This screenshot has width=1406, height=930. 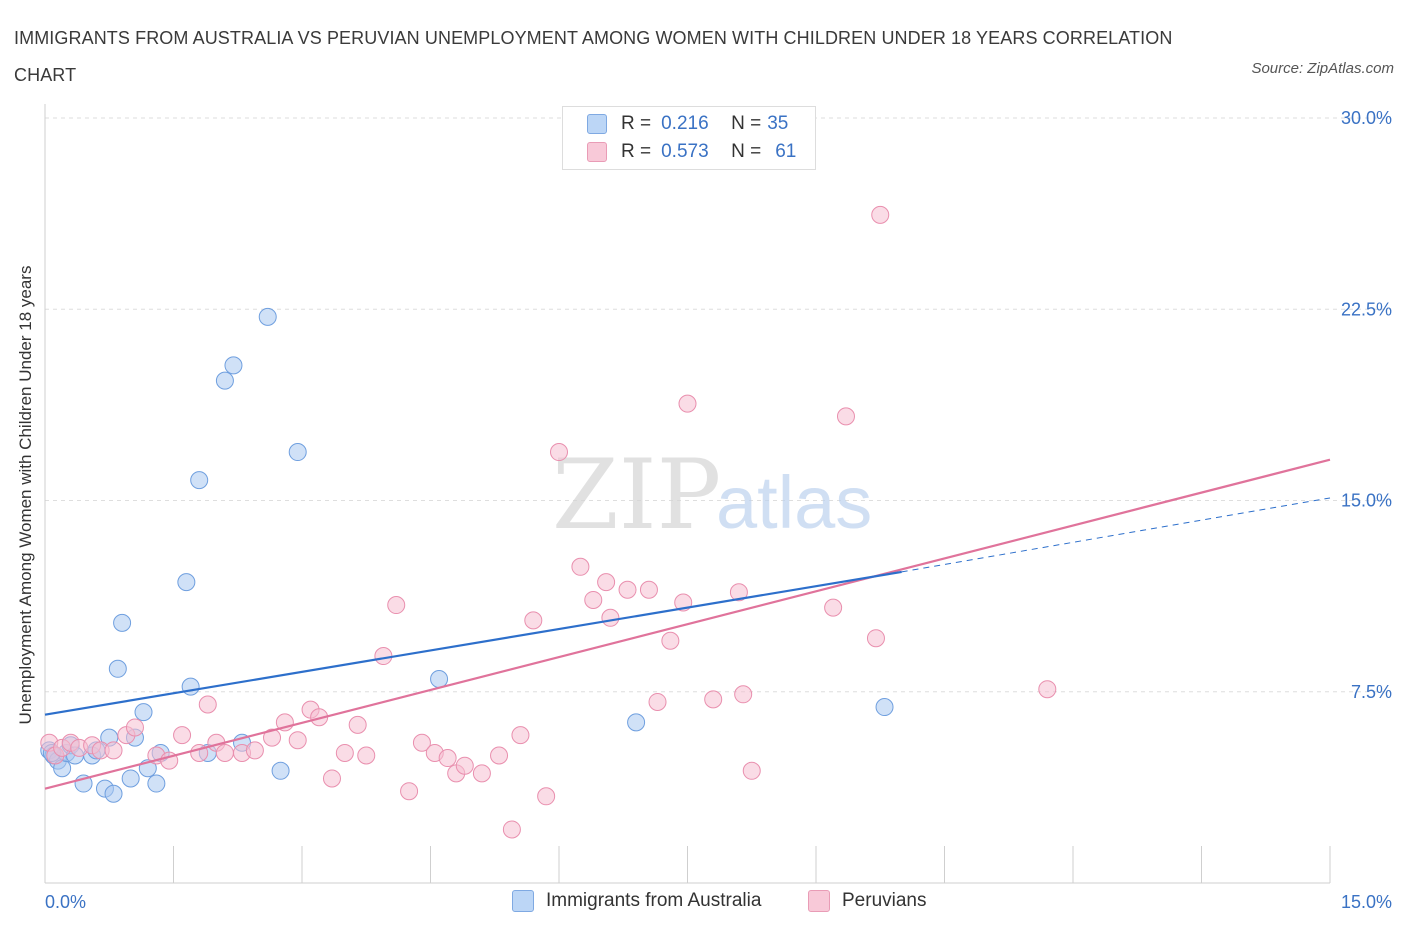 What do you see at coordinates (65, 902) in the screenshot?
I see `x-tick-label-min: 0.0%` at bounding box center [65, 902].